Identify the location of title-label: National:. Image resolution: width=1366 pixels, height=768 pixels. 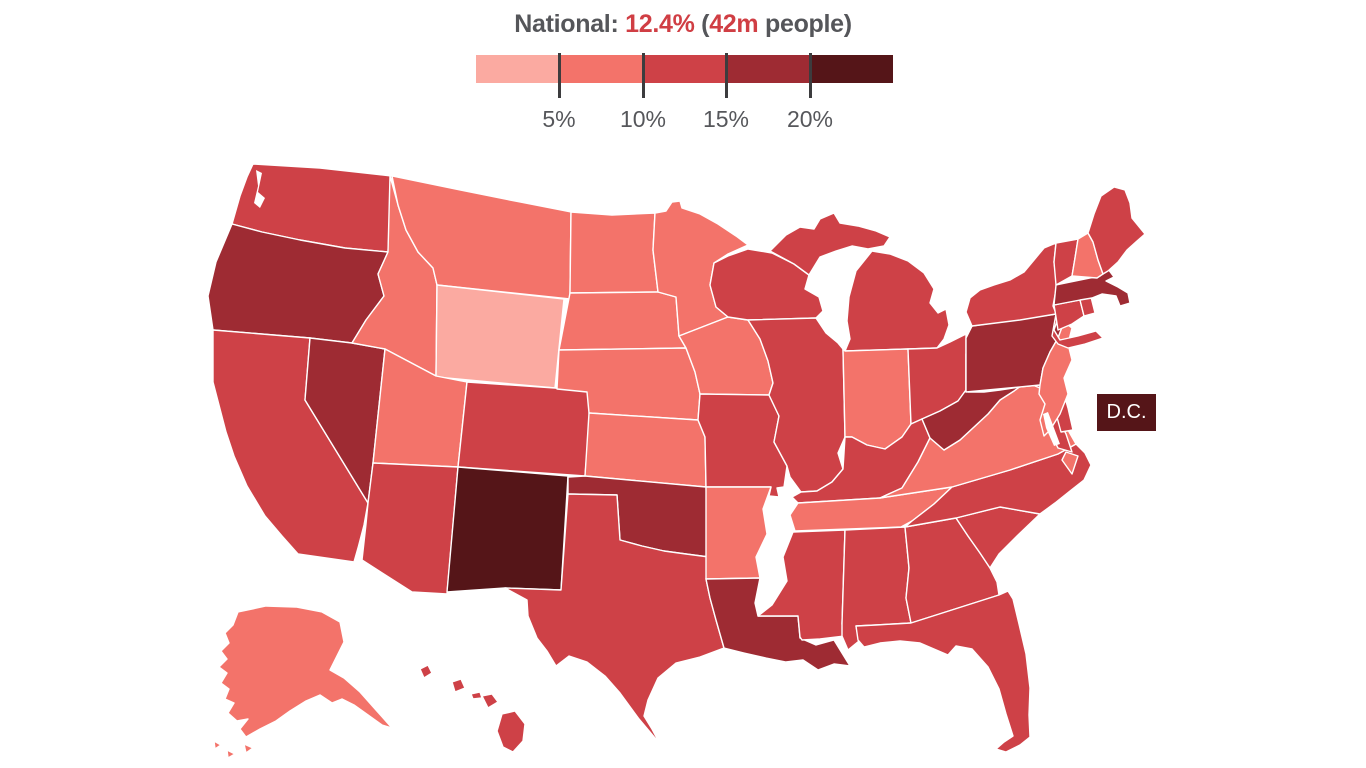
(566, 24).